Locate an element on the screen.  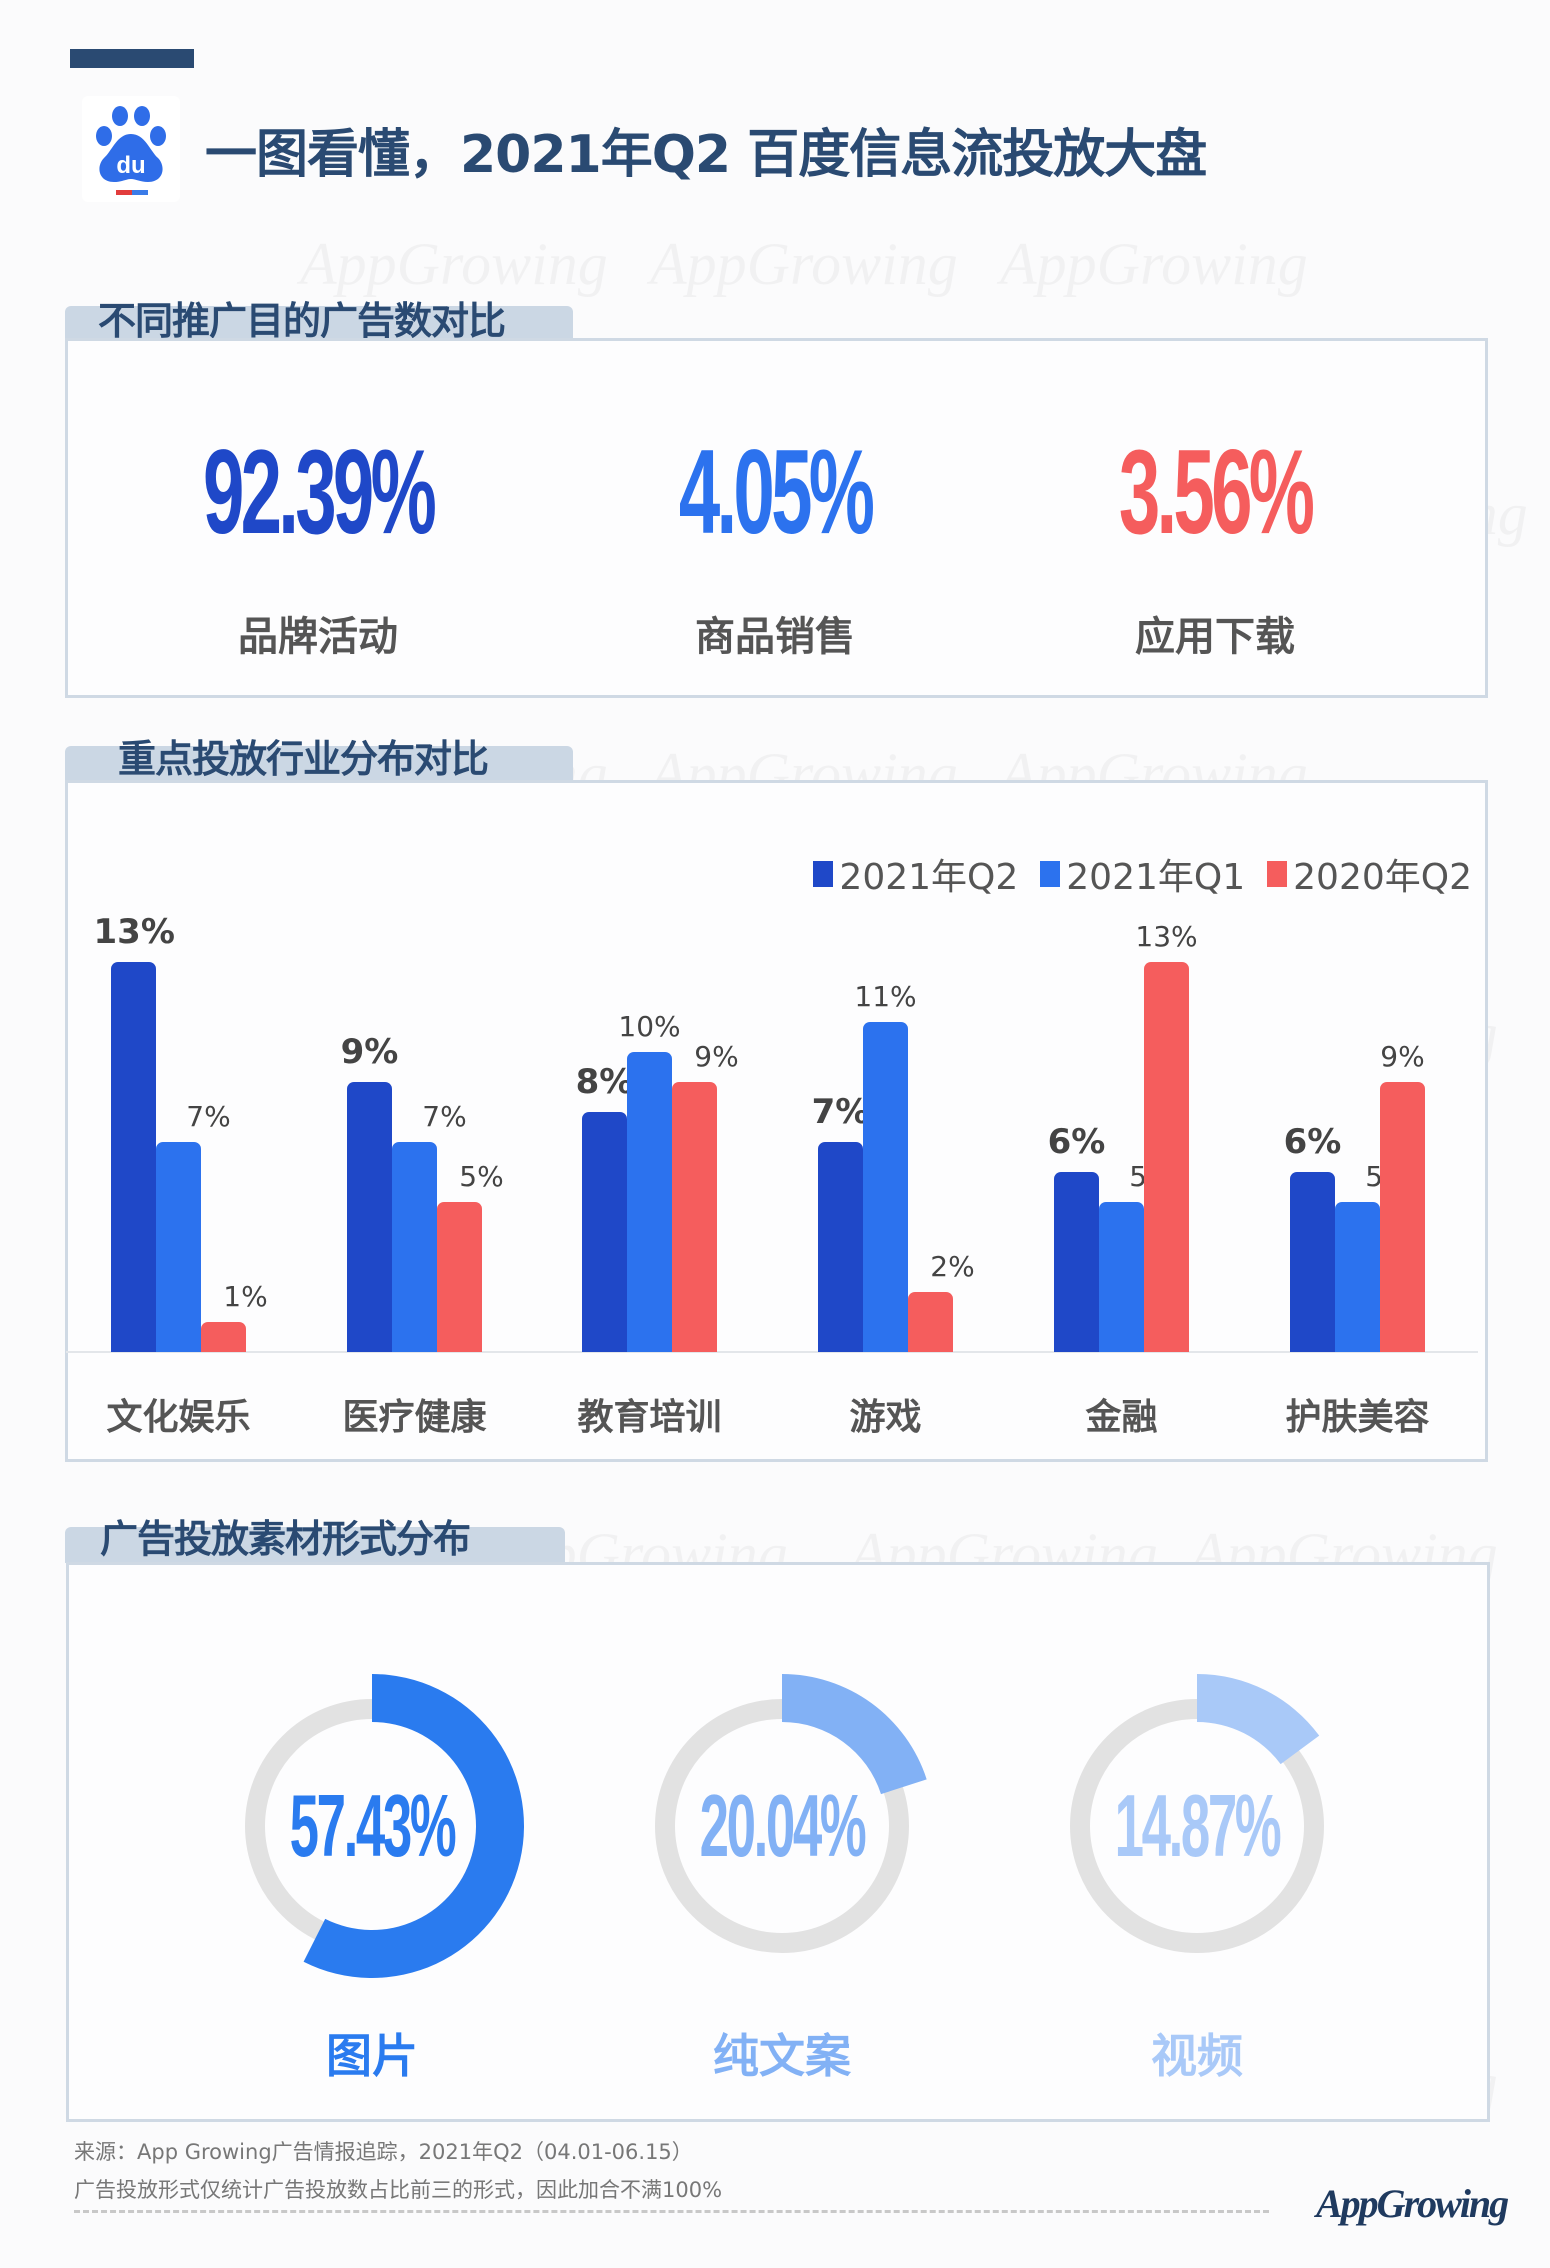
bar-value-label: 10% is located at coordinates (649, 1026).